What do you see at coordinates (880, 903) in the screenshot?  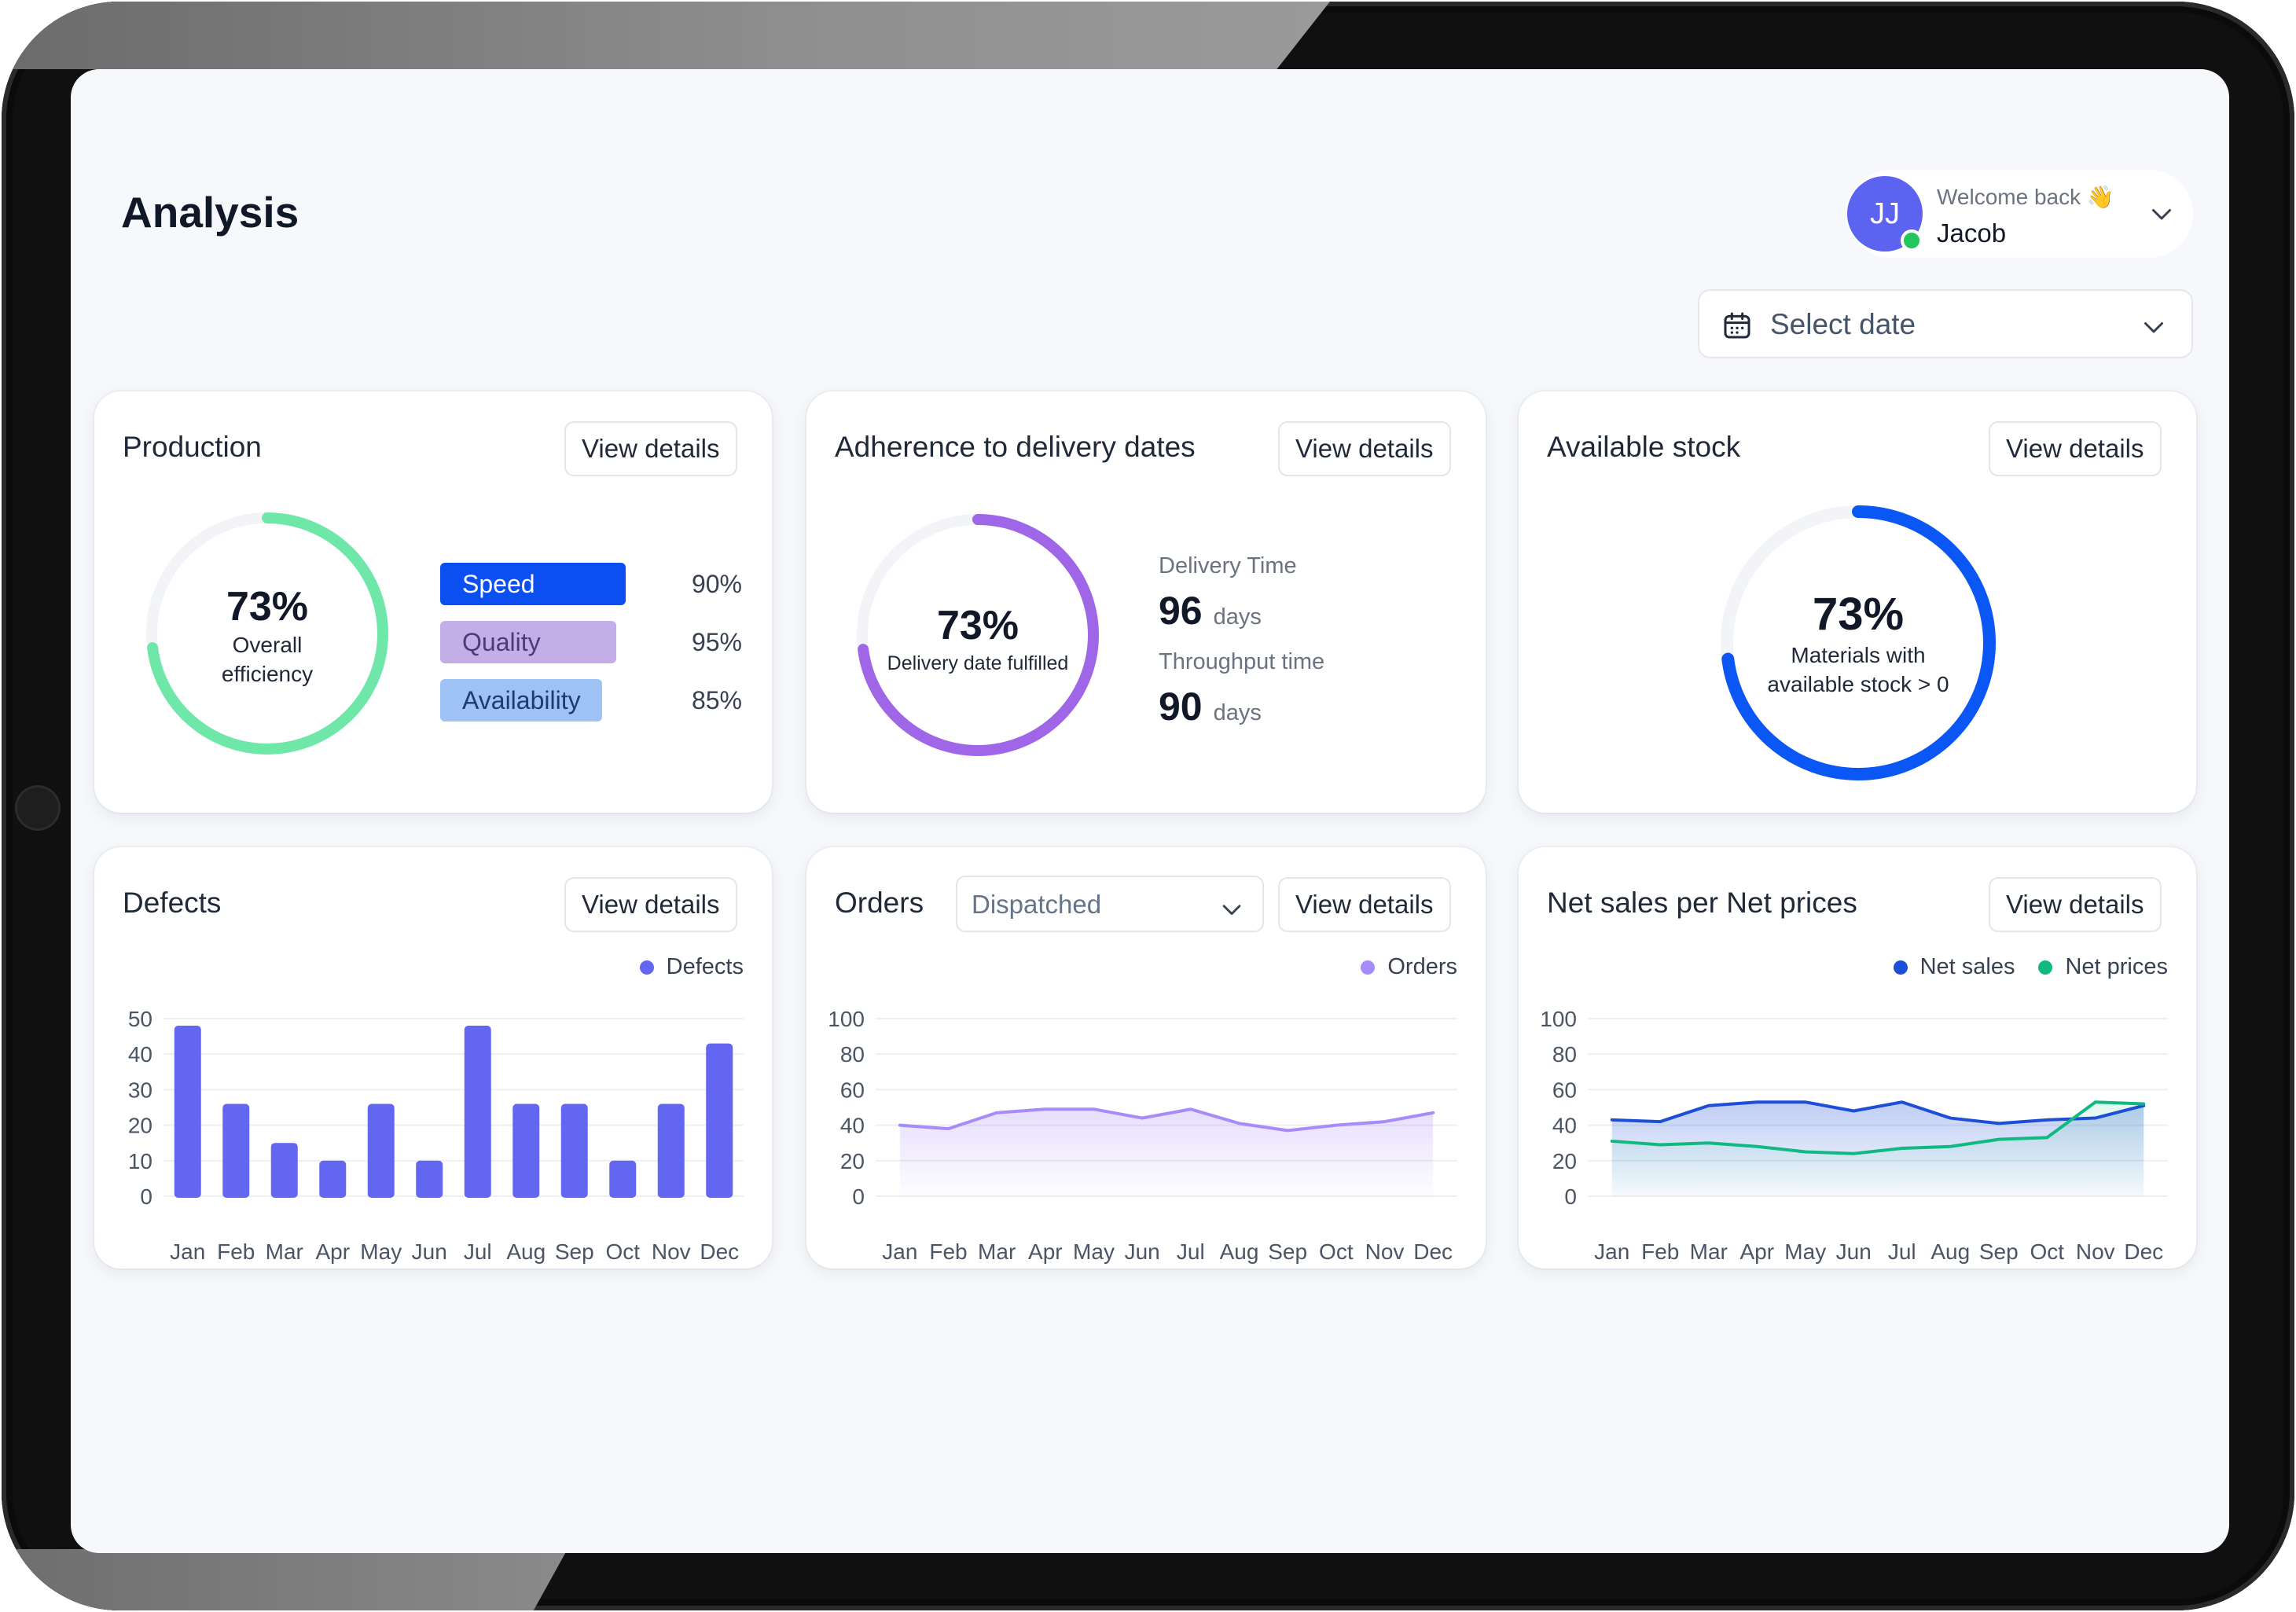 I see `card-title: Orders` at bounding box center [880, 903].